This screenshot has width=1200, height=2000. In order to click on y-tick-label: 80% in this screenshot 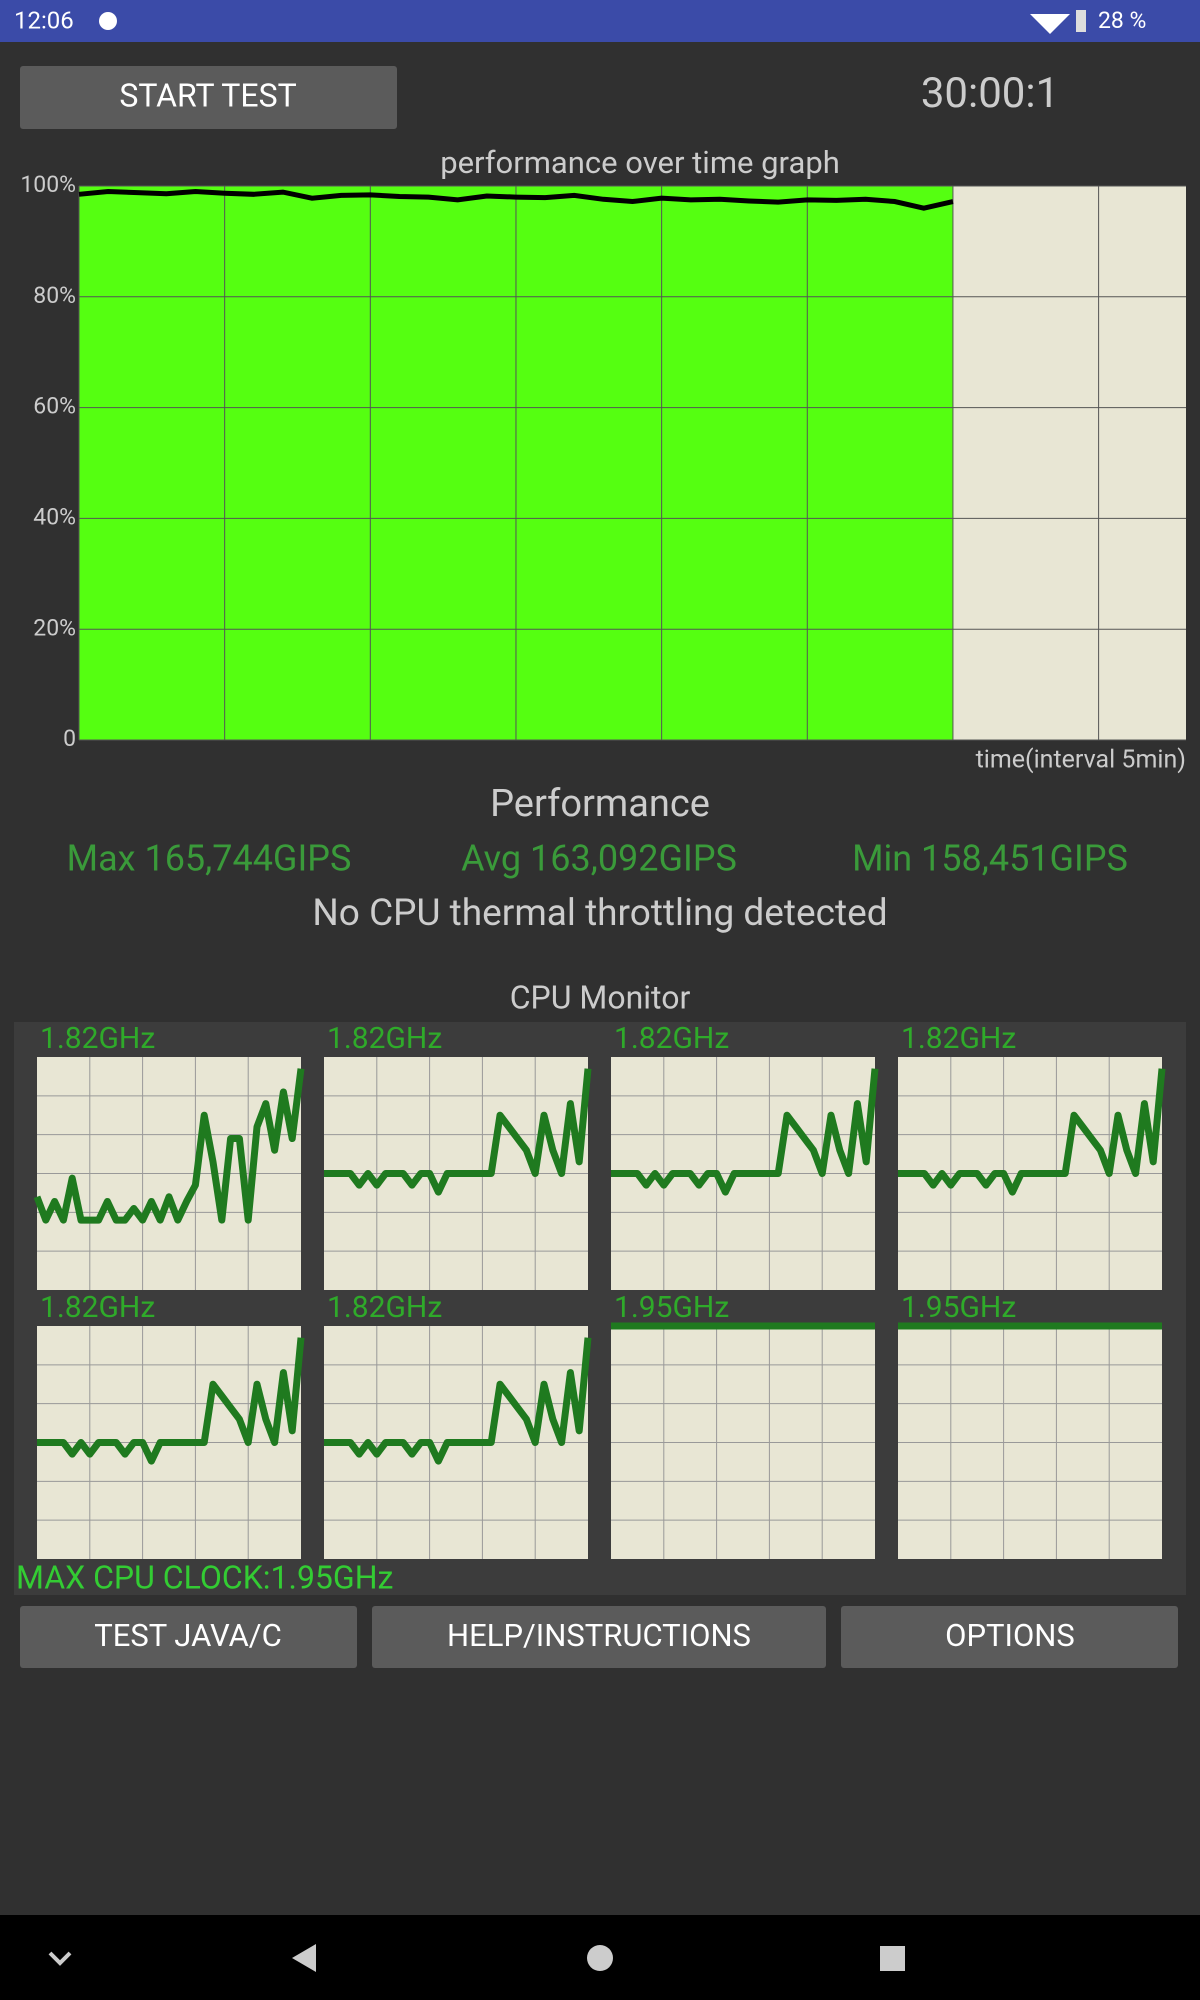, I will do `click(54, 295)`.